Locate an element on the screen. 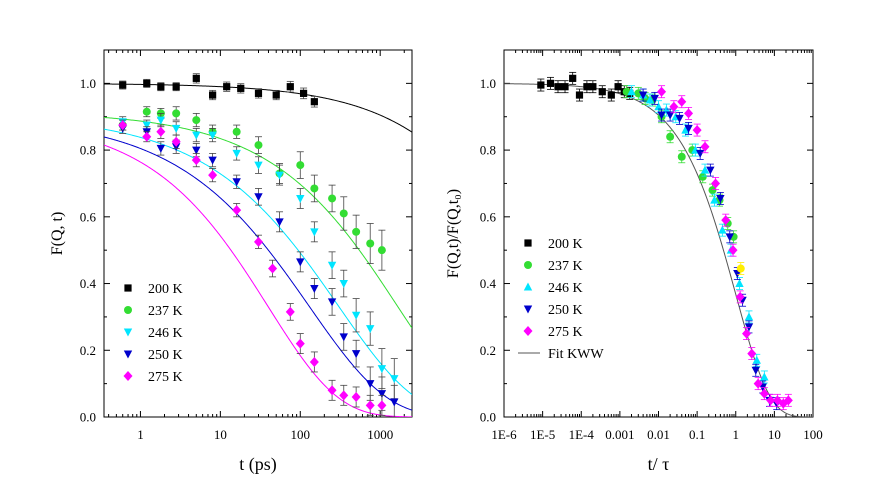 The width and height of the screenshot is (872, 491). y-axis-label: F(Q, t) is located at coordinates (57, 234).